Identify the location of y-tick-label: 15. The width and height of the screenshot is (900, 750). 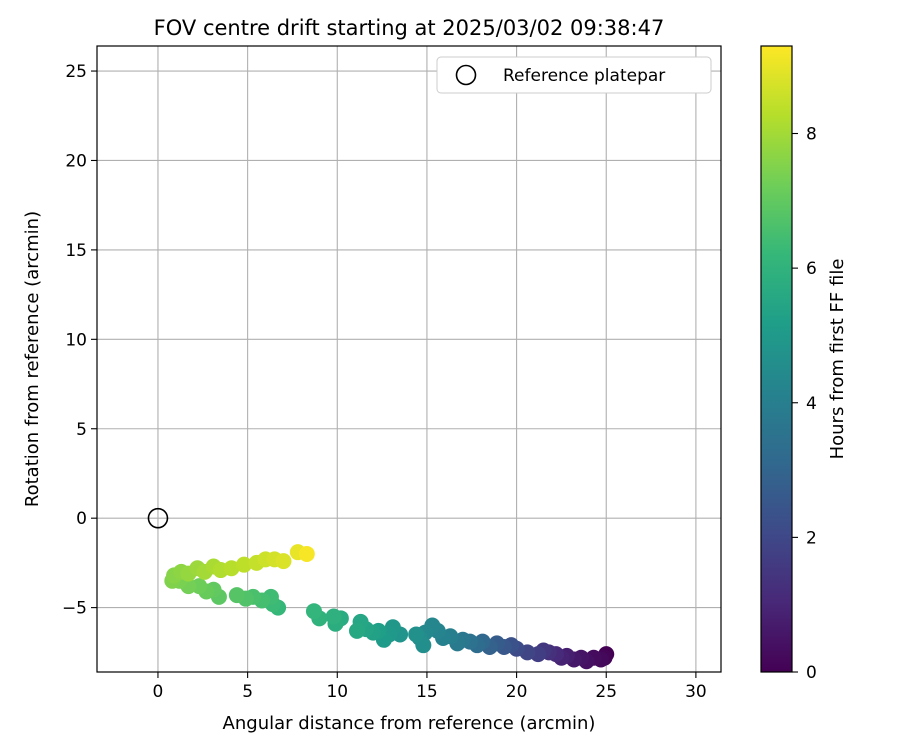
(76, 251).